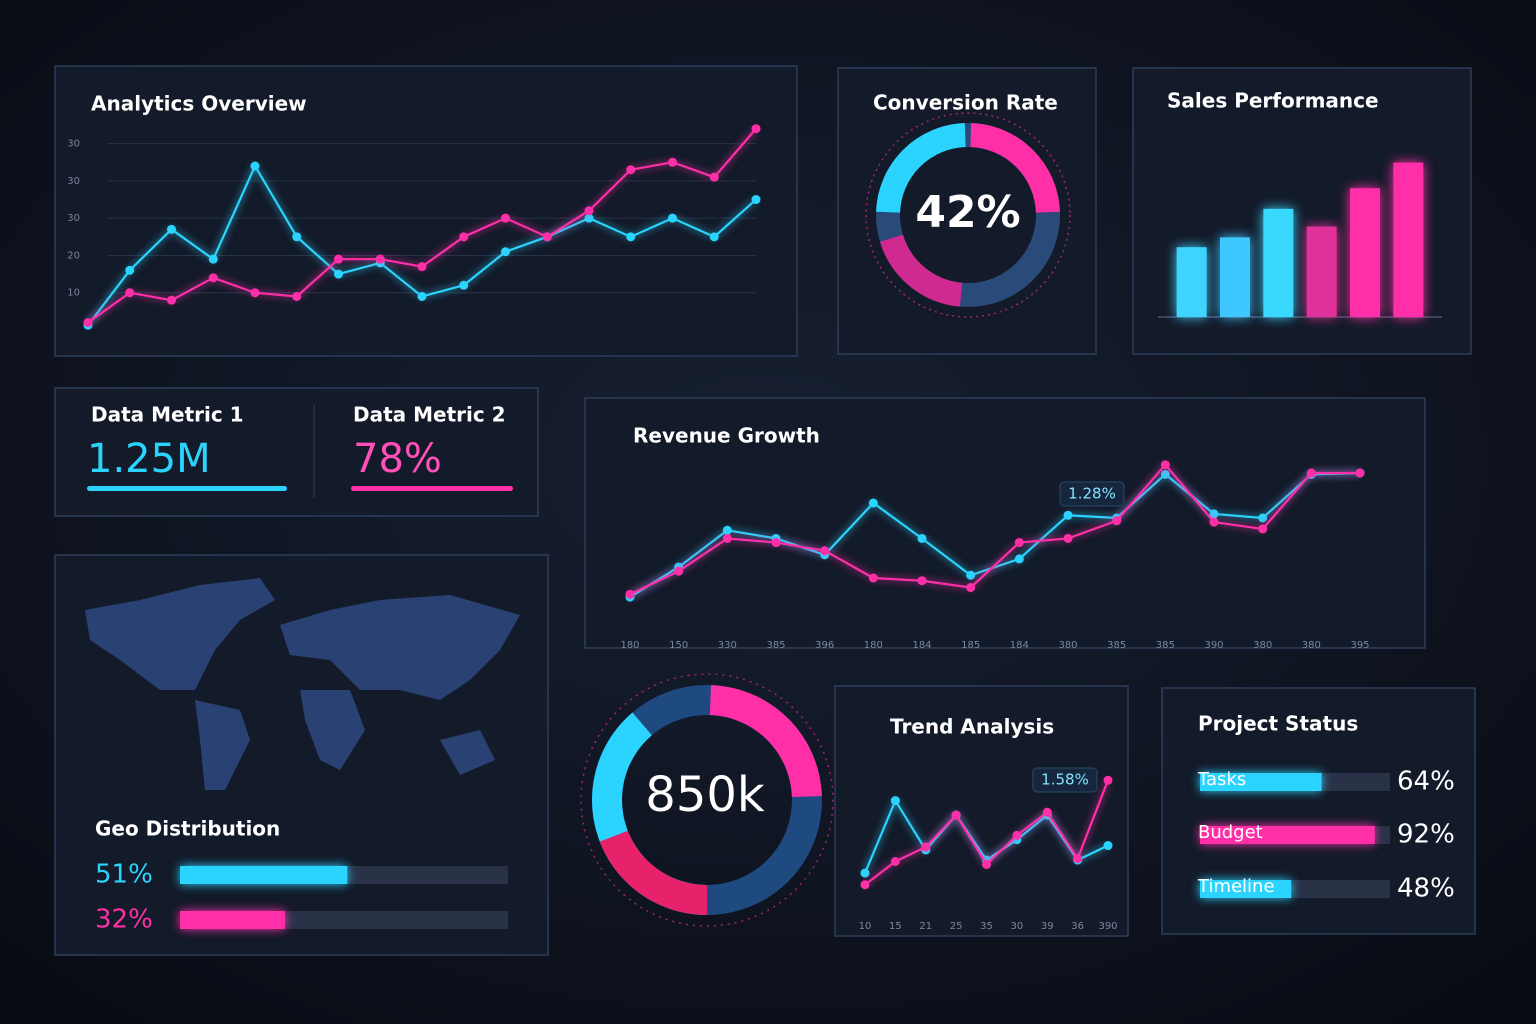  Describe the element at coordinates (726, 436) in the screenshot. I see `panel-title: Revenue Growth` at that location.